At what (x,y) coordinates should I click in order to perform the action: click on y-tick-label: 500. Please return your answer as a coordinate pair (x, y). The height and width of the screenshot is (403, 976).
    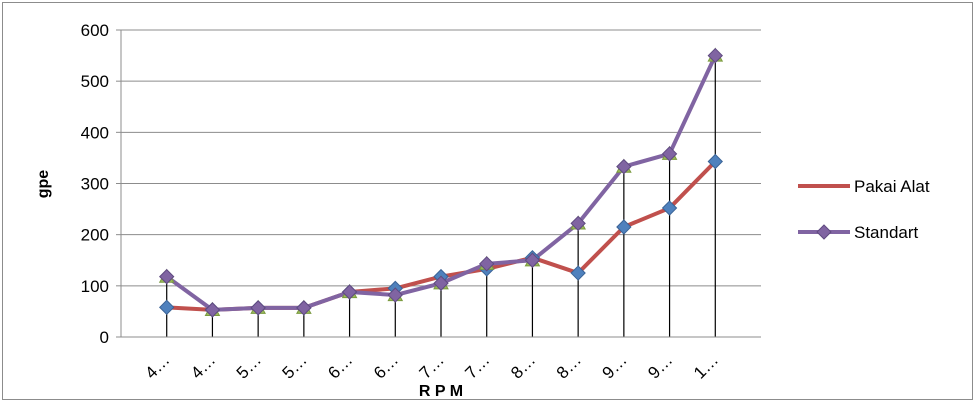
    Looking at the image, I should click on (95, 81).